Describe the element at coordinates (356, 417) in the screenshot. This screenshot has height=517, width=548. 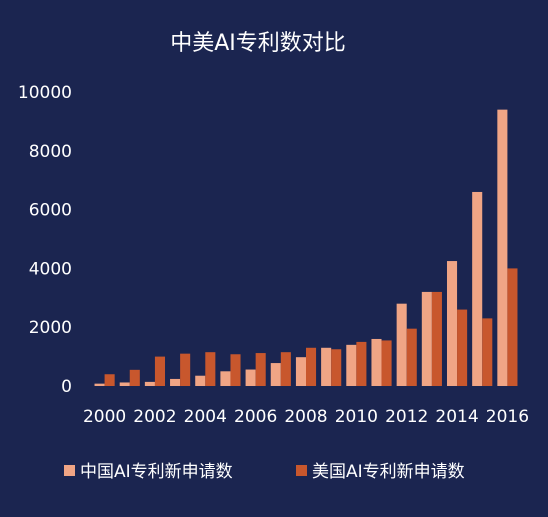
I see `x-tick-label: 2010` at that location.